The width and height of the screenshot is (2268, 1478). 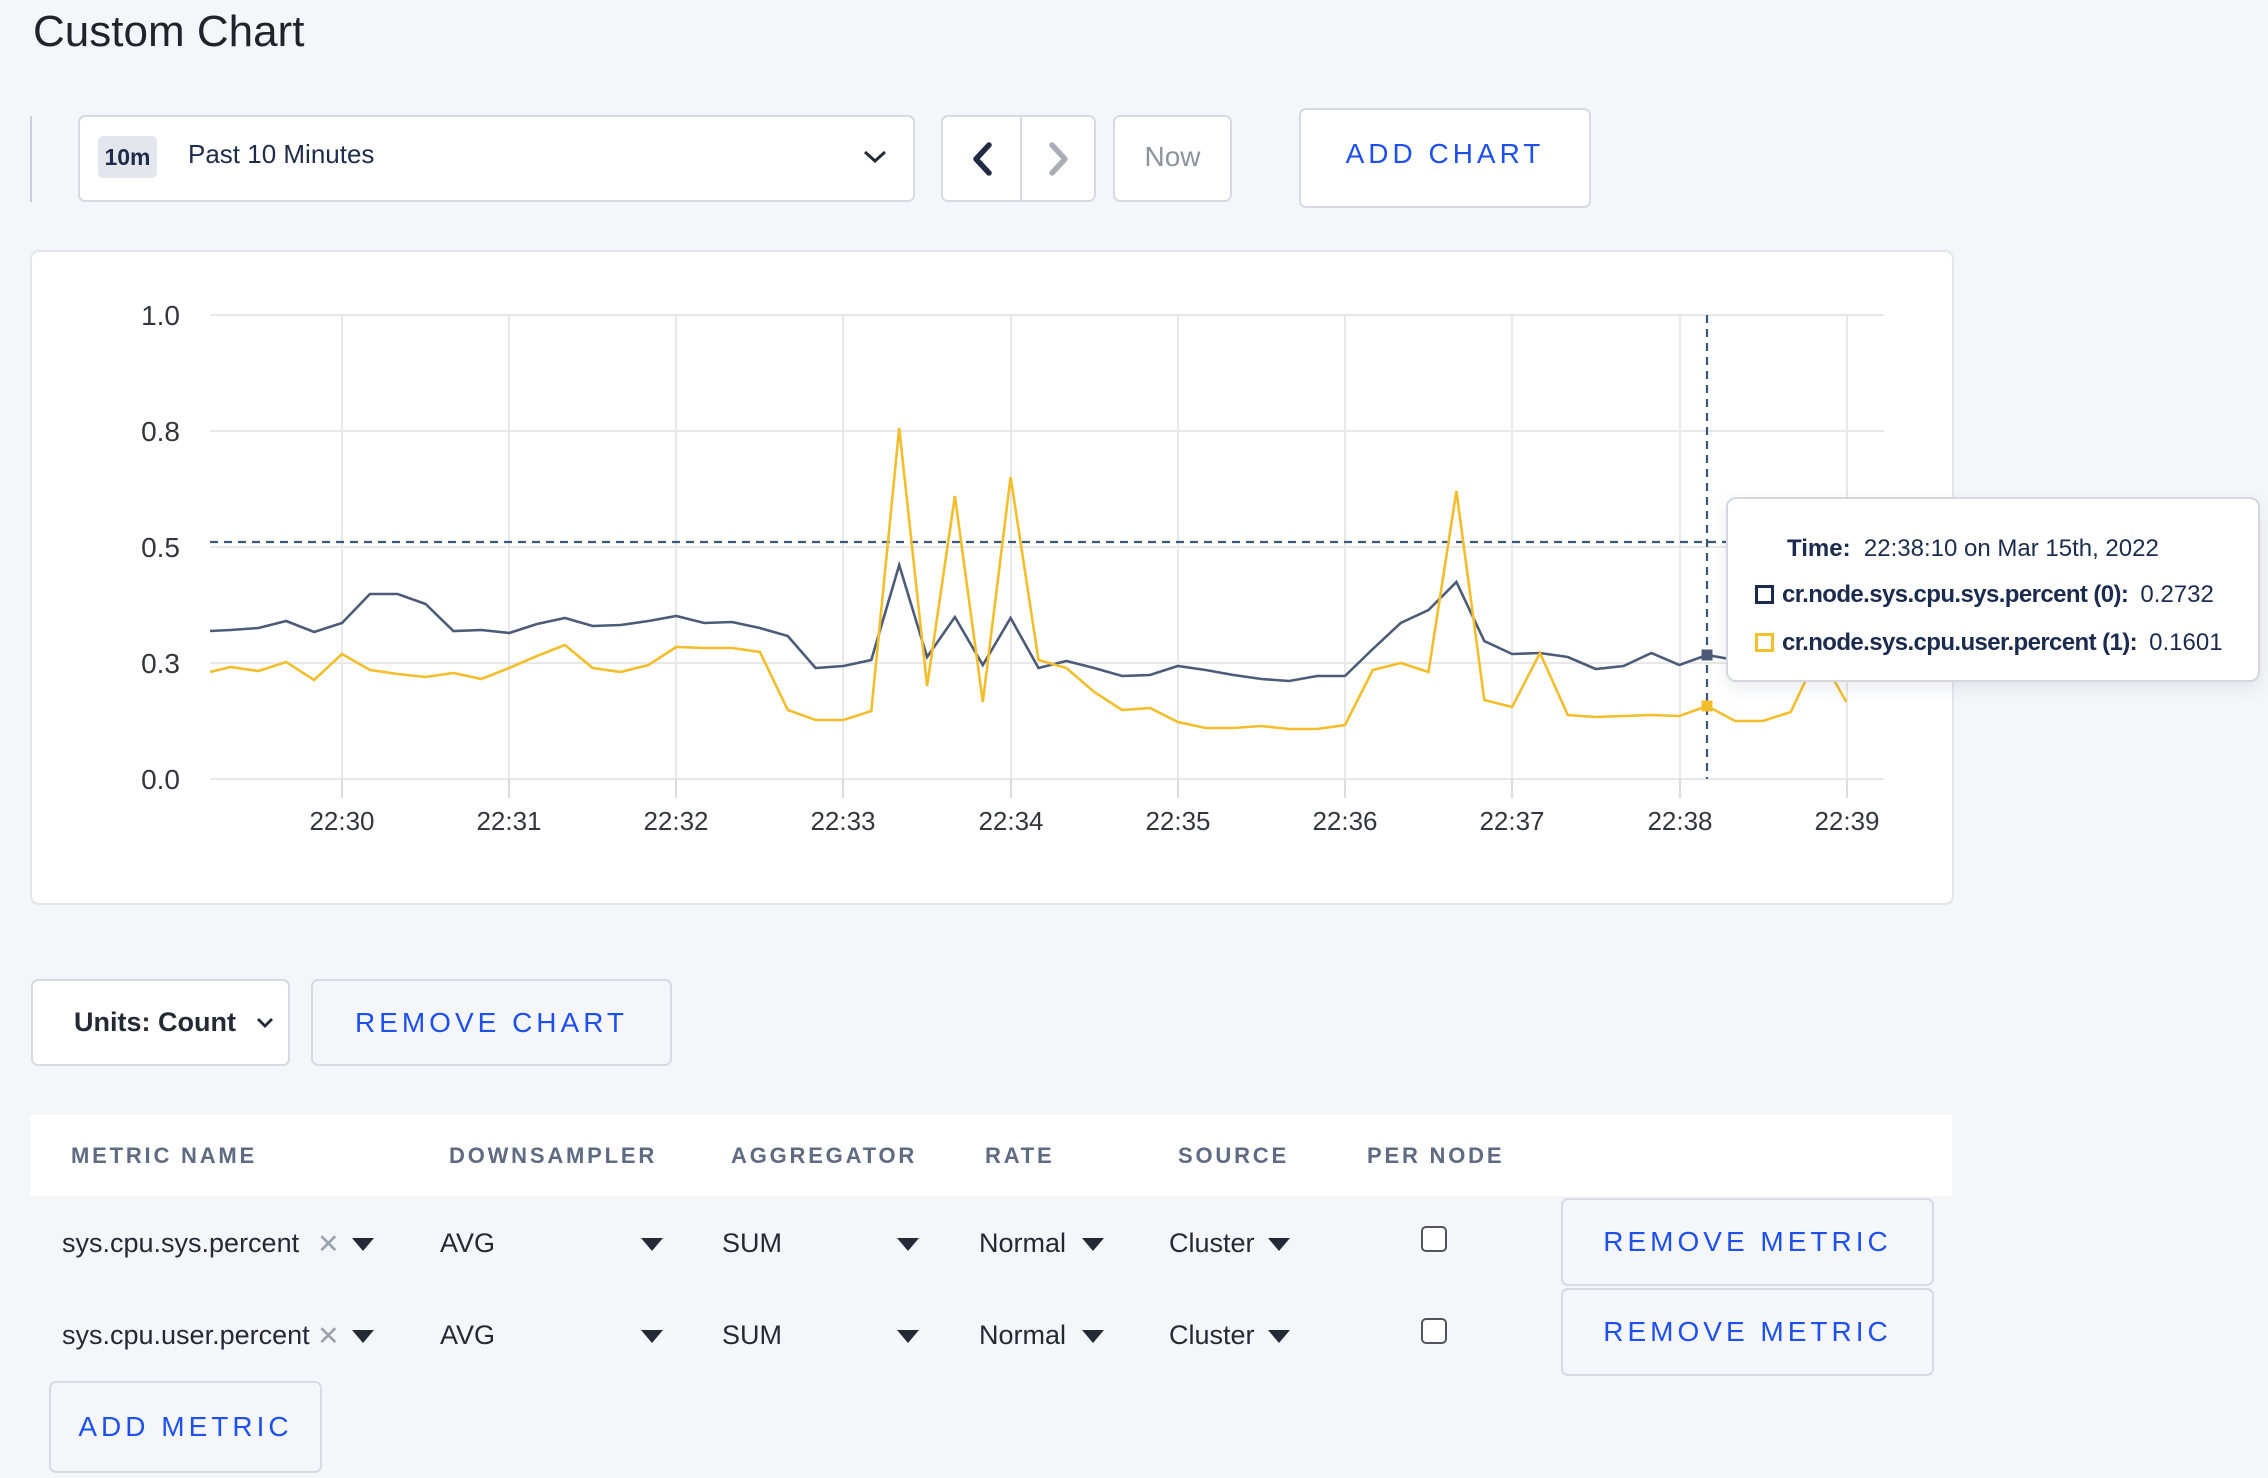 I want to click on svg-text: 22:35, so click(x=1177, y=821).